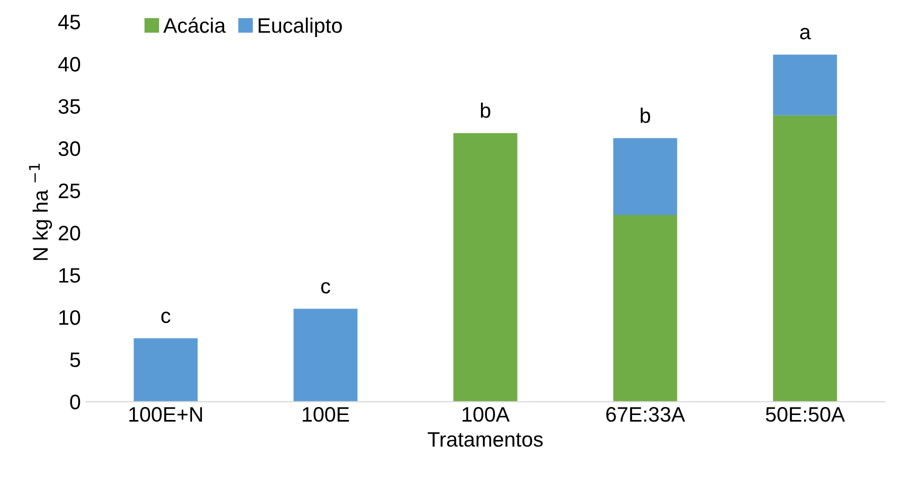 This screenshot has width=903, height=481. What do you see at coordinates (69, 275) in the screenshot?
I see `y-tick-label: 15` at bounding box center [69, 275].